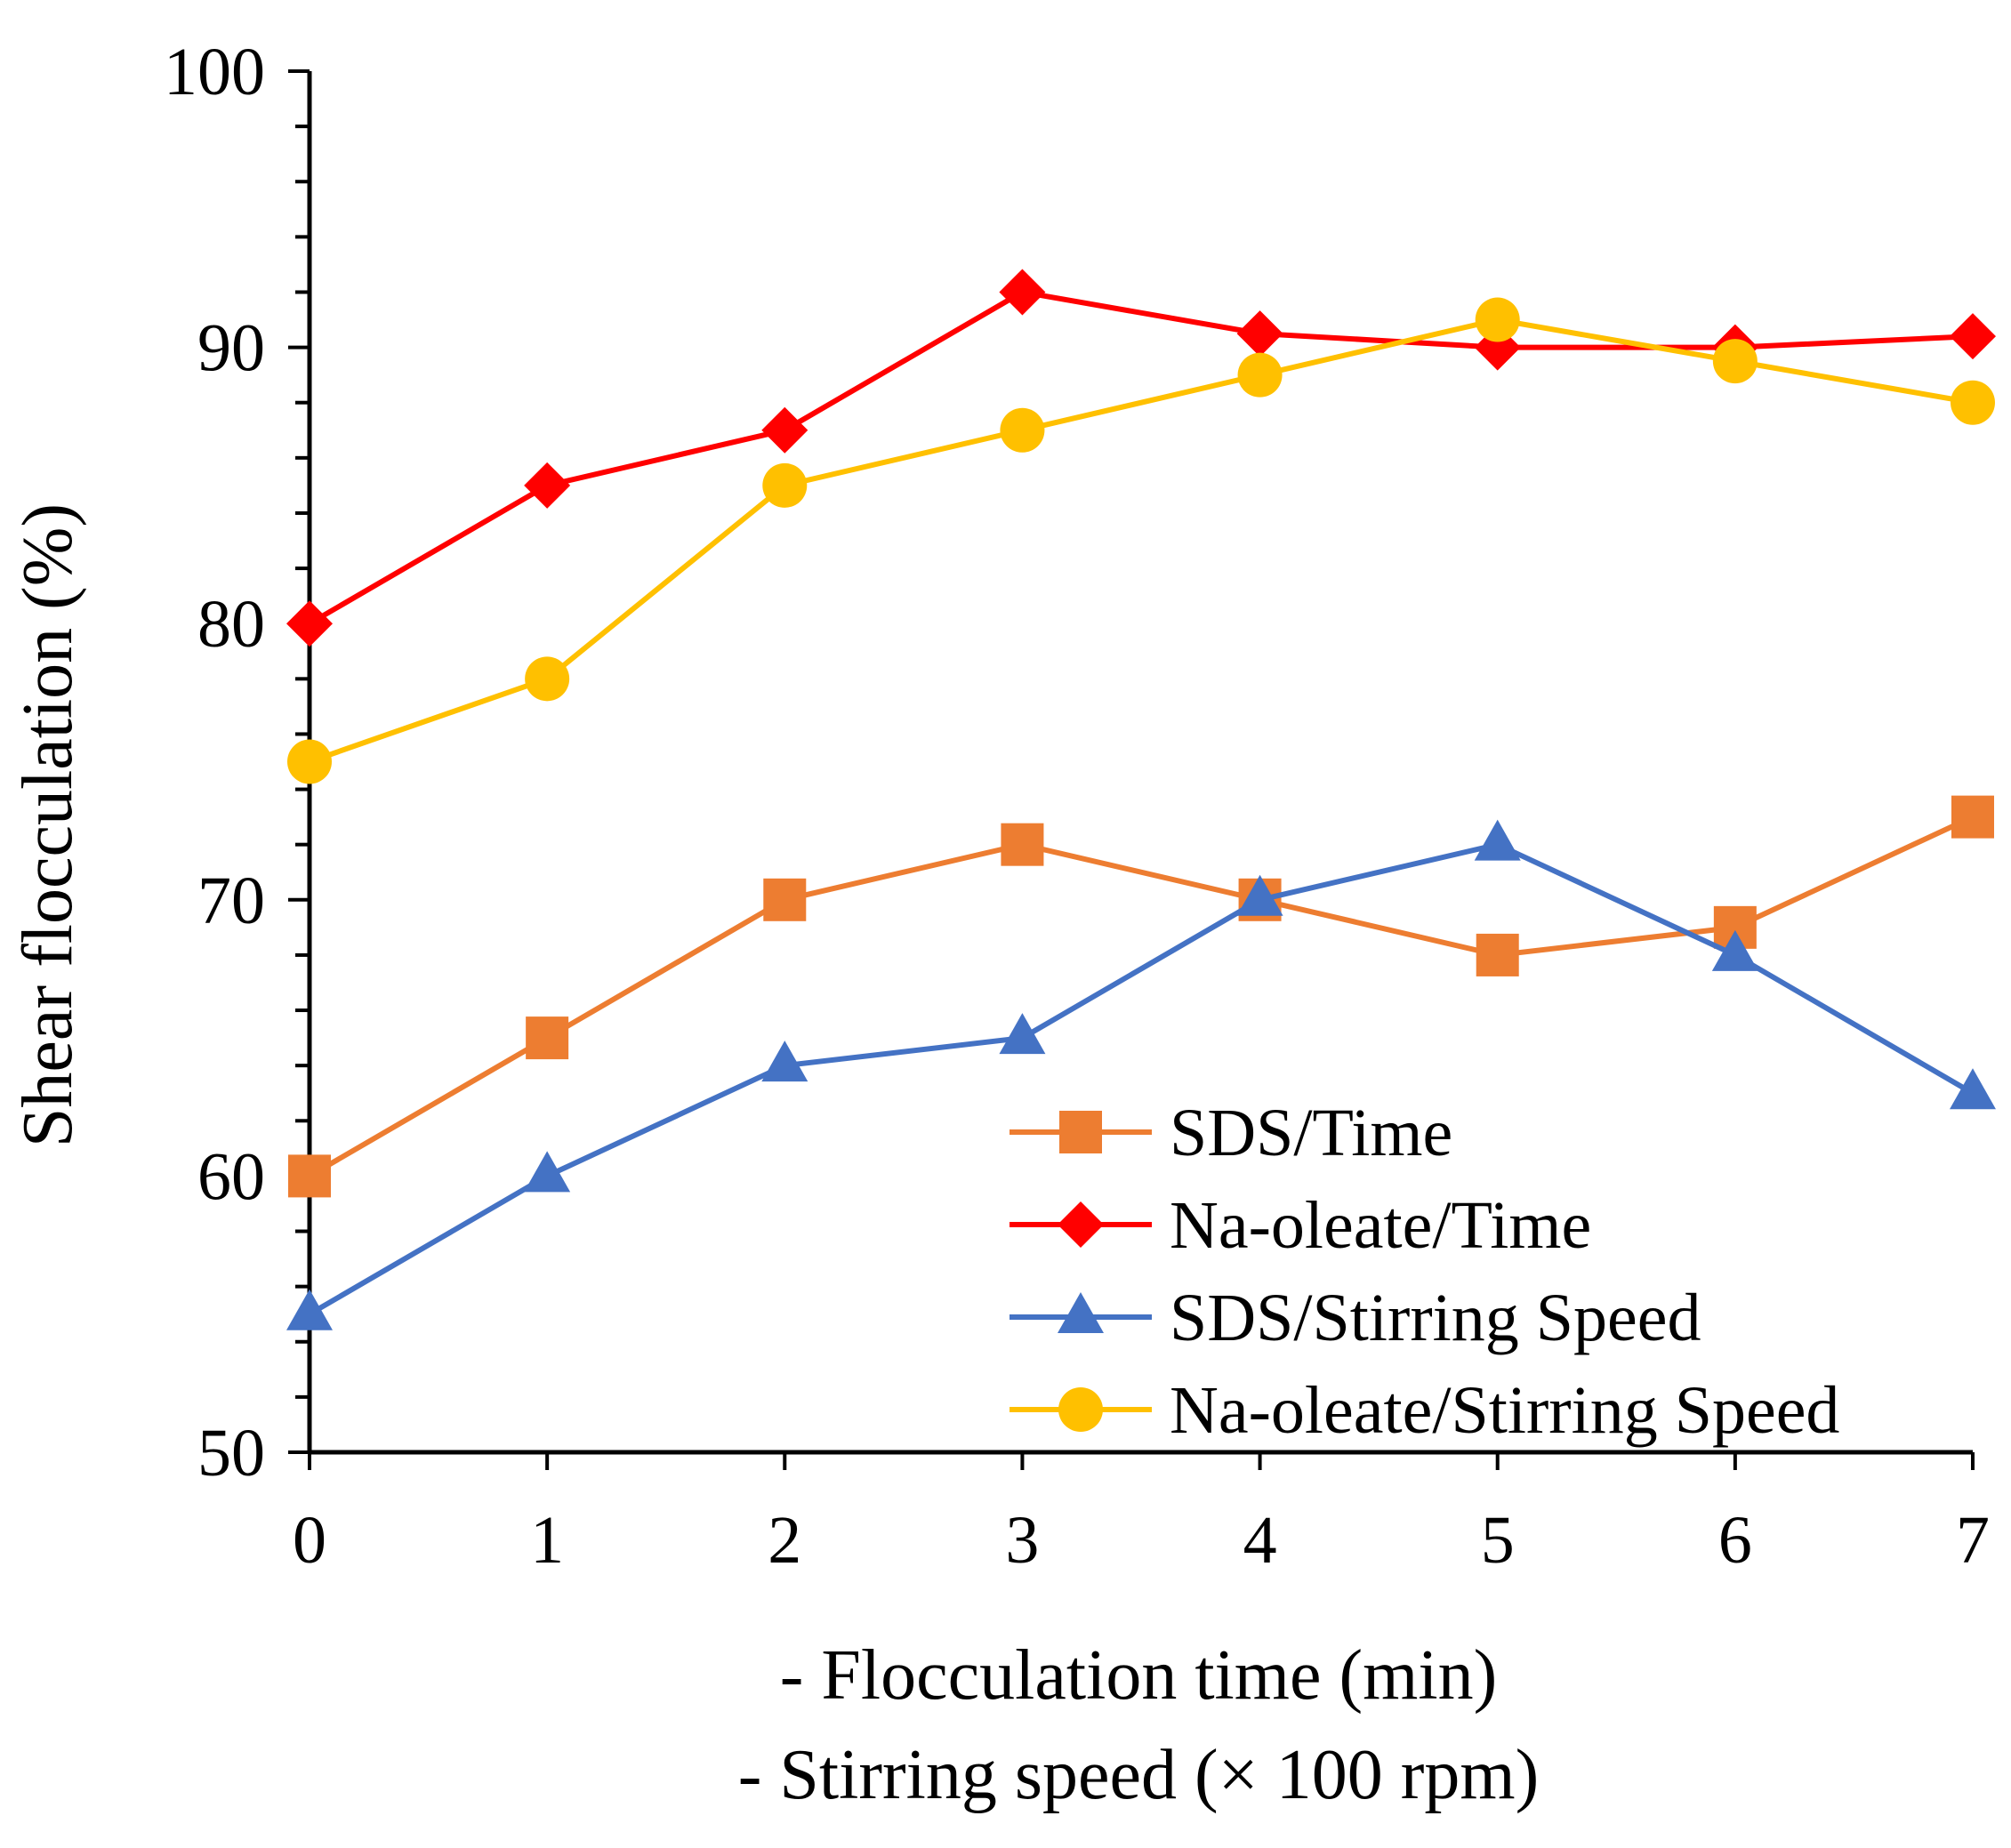 The width and height of the screenshot is (2011, 1848). What do you see at coordinates (1498, 1540) in the screenshot?
I see `x-tick-label: 5` at bounding box center [1498, 1540].